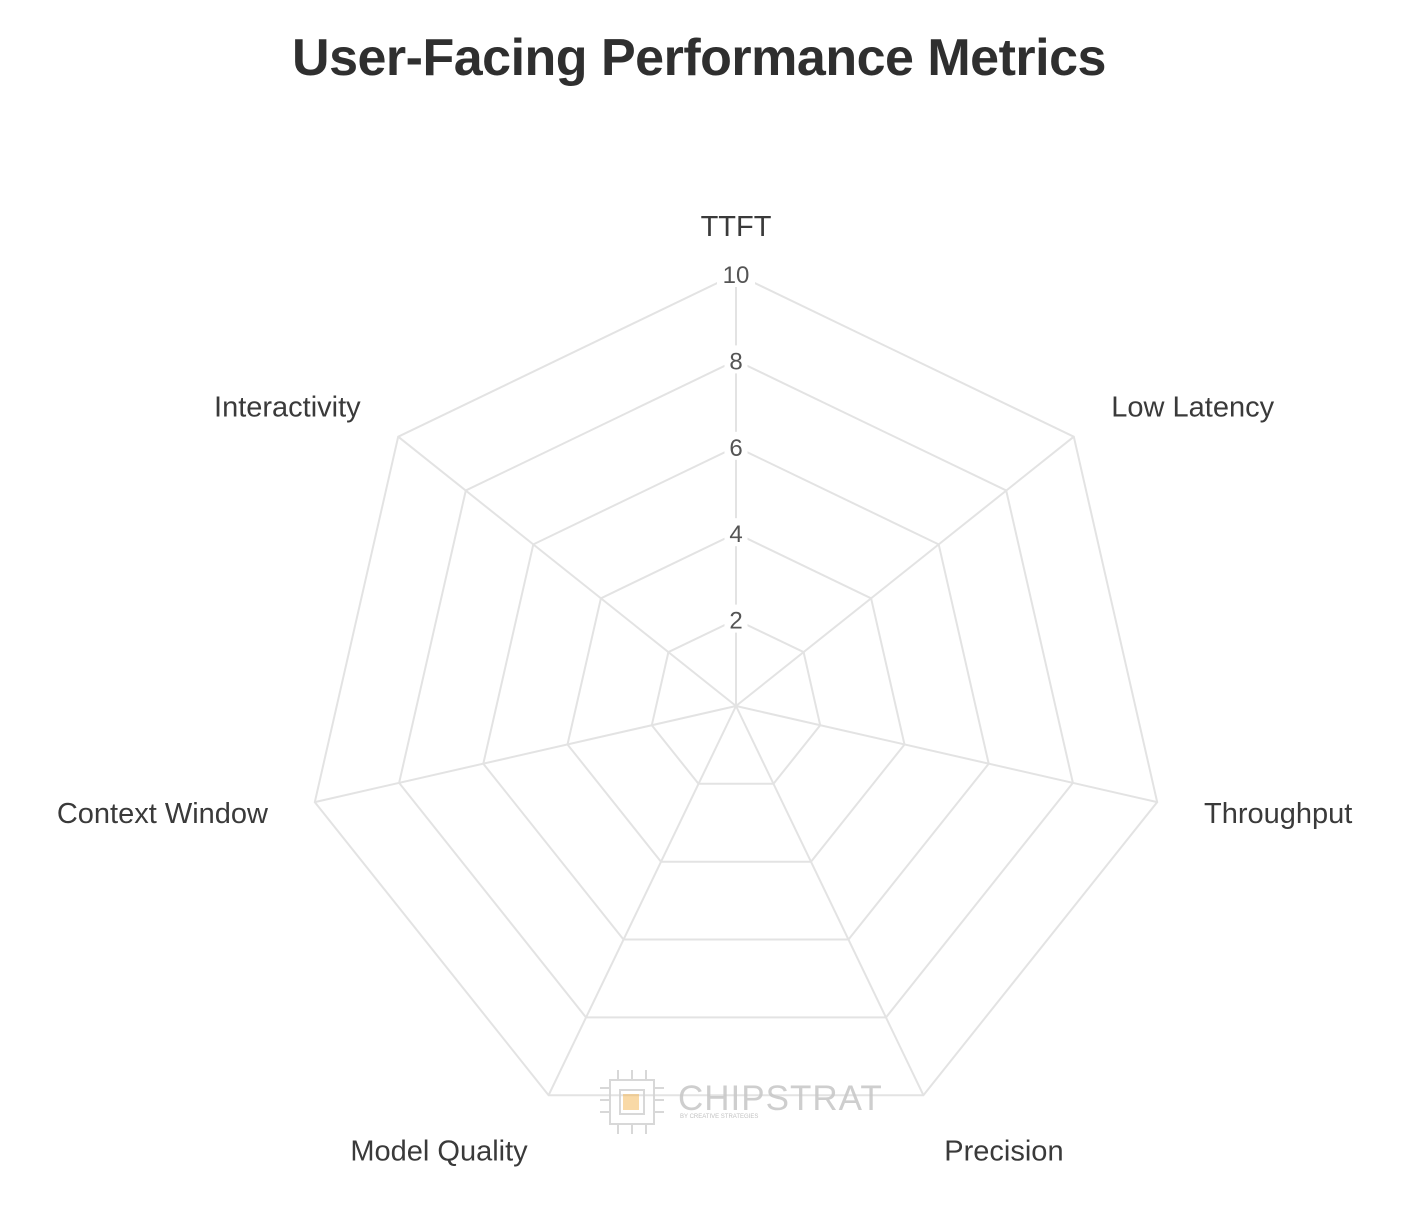  I want to click on spoke-model-quality, so click(642, 900).